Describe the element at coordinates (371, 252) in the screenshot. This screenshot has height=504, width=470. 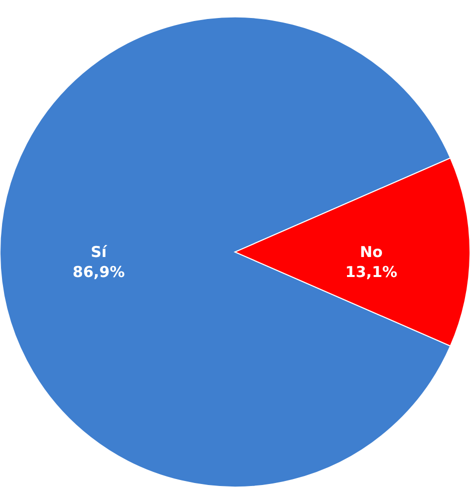
I see `slice-label: No` at that location.